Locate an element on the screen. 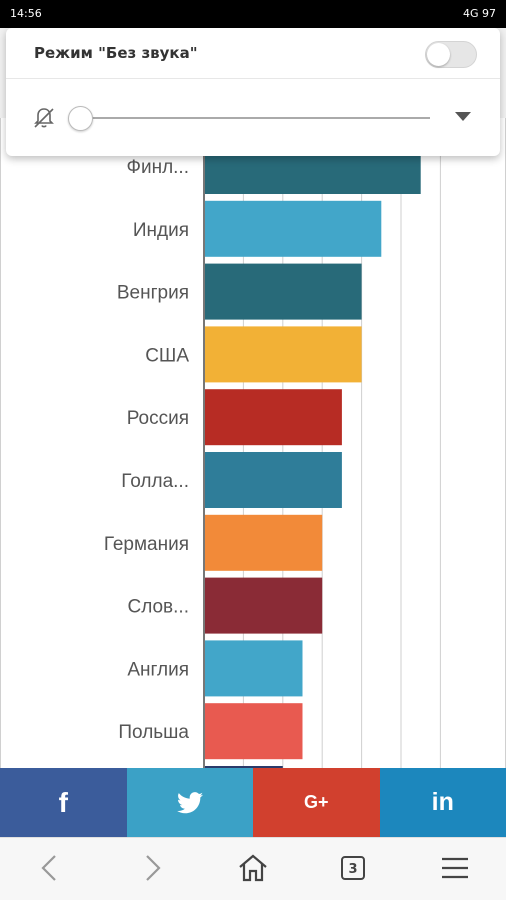 This screenshot has width=506, height=900. back-icon is located at coordinates (51, 868).